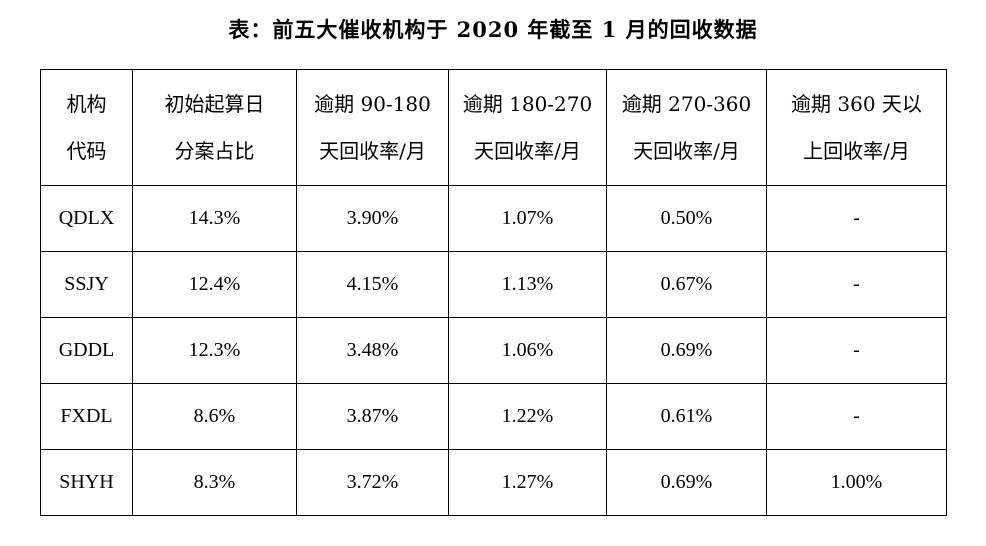 The image size is (986, 546). I want to click on cell-code: SHYH, so click(86, 482).